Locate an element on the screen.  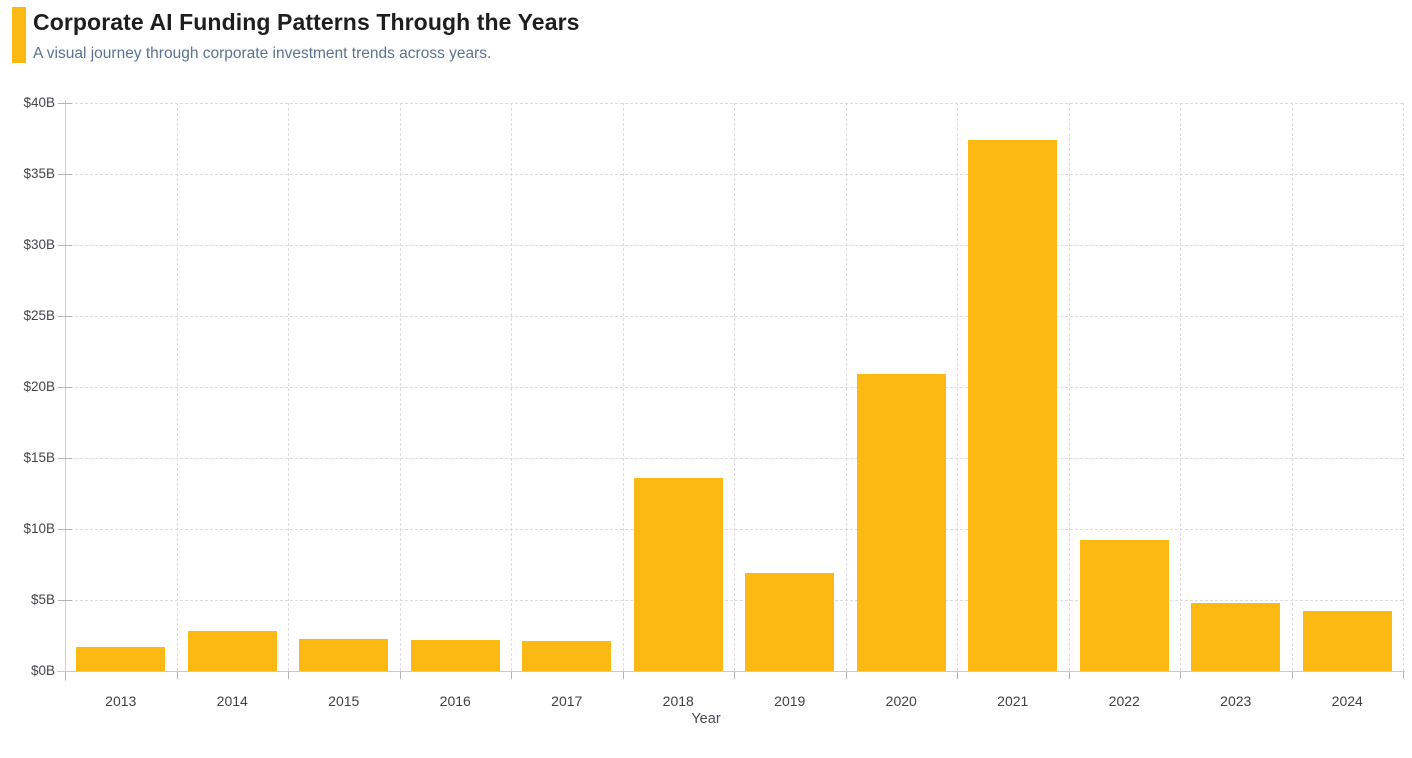
bar-2022 is located at coordinates (1124, 605).